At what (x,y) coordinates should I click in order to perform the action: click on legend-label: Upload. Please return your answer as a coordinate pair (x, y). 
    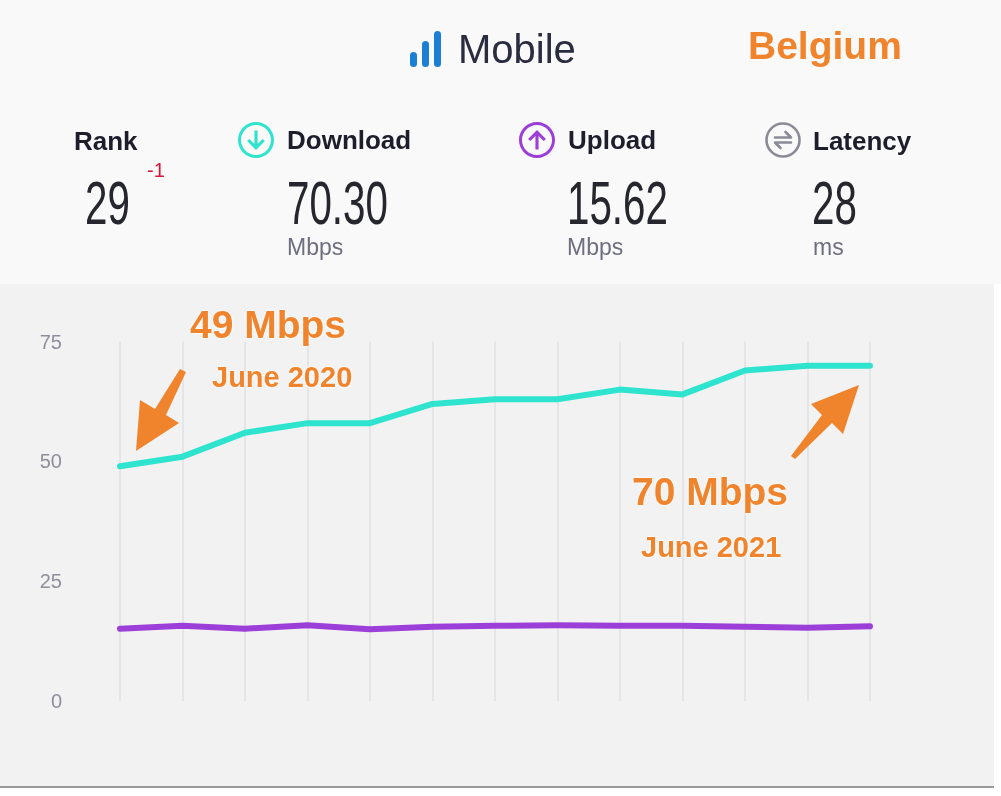
    Looking at the image, I should click on (612, 140).